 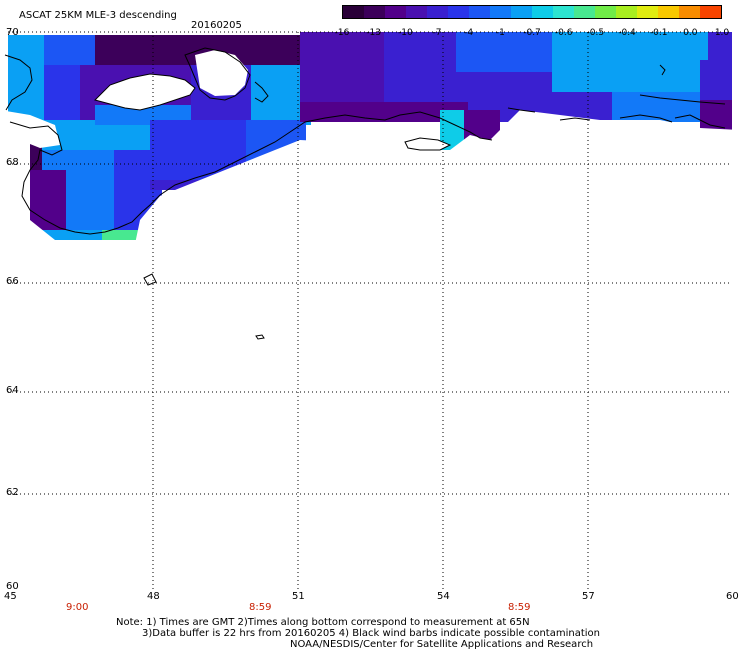 What do you see at coordinates (153, 596) in the screenshot?
I see `lon-label-48: 48` at bounding box center [153, 596].